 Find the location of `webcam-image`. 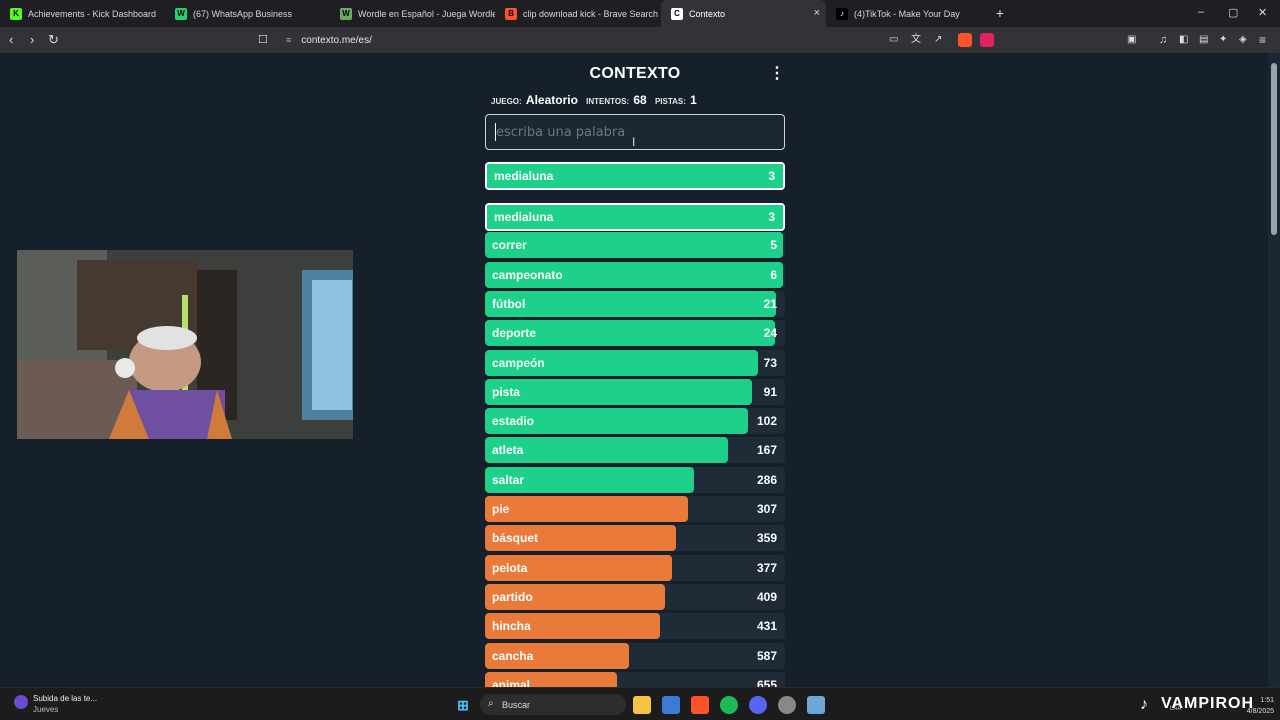

webcam-image is located at coordinates (185, 344).